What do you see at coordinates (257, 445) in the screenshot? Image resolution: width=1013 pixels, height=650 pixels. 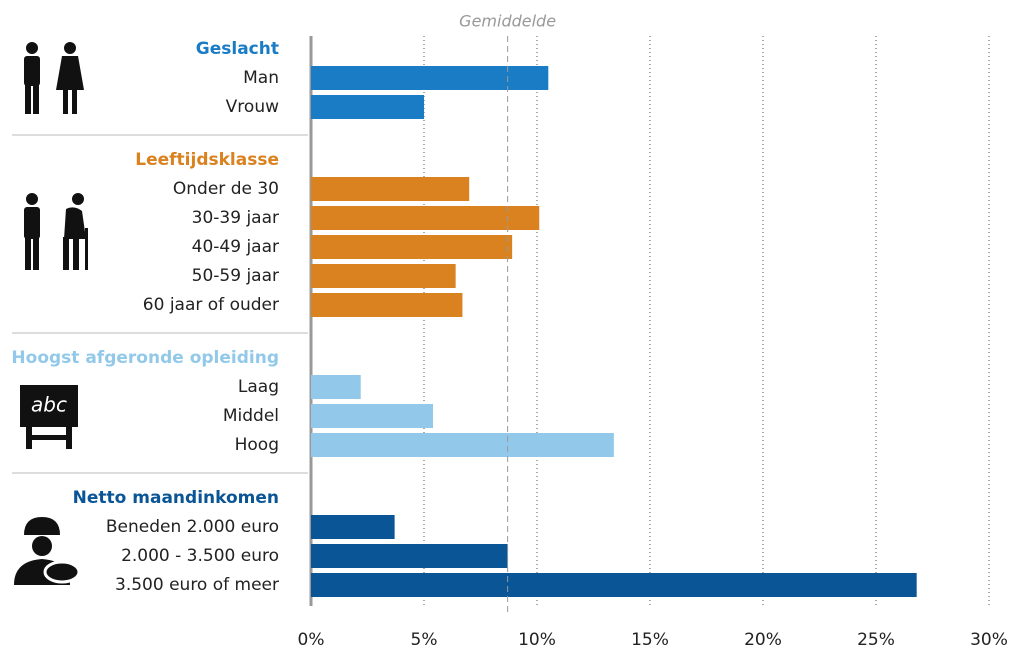 I see `category-label: Hoog` at bounding box center [257, 445].